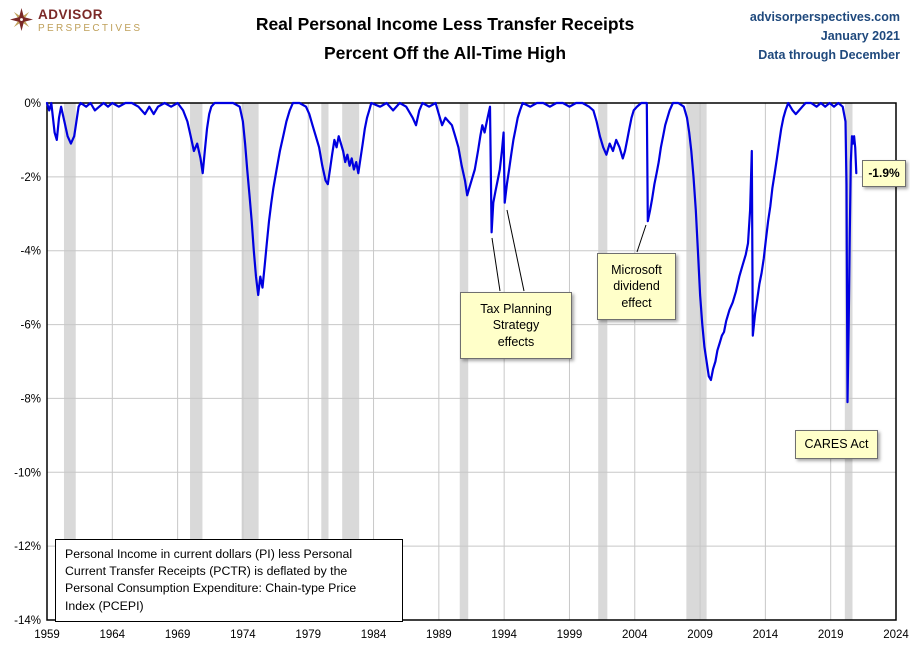 The height and width of the screenshot is (661, 910). I want to click on x-tick-label: 1974, so click(243, 635).